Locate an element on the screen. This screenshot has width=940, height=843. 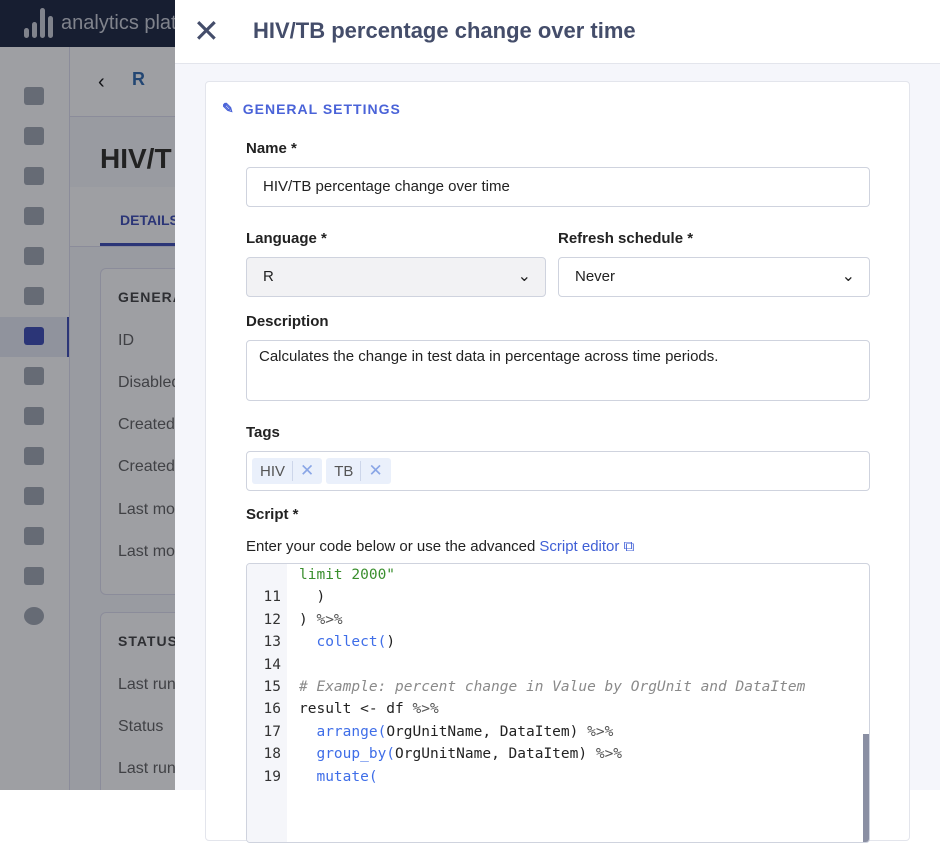
tag-label: TB is located at coordinates (344, 471).